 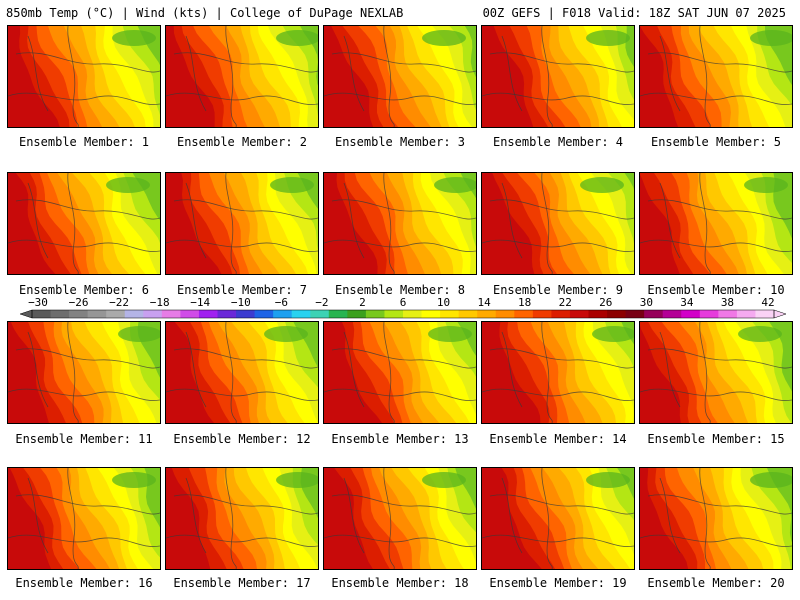 What do you see at coordinates (558, 439) in the screenshot?
I see `panel-label: Ensemble Member: 14` at bounding box center [558, 439].